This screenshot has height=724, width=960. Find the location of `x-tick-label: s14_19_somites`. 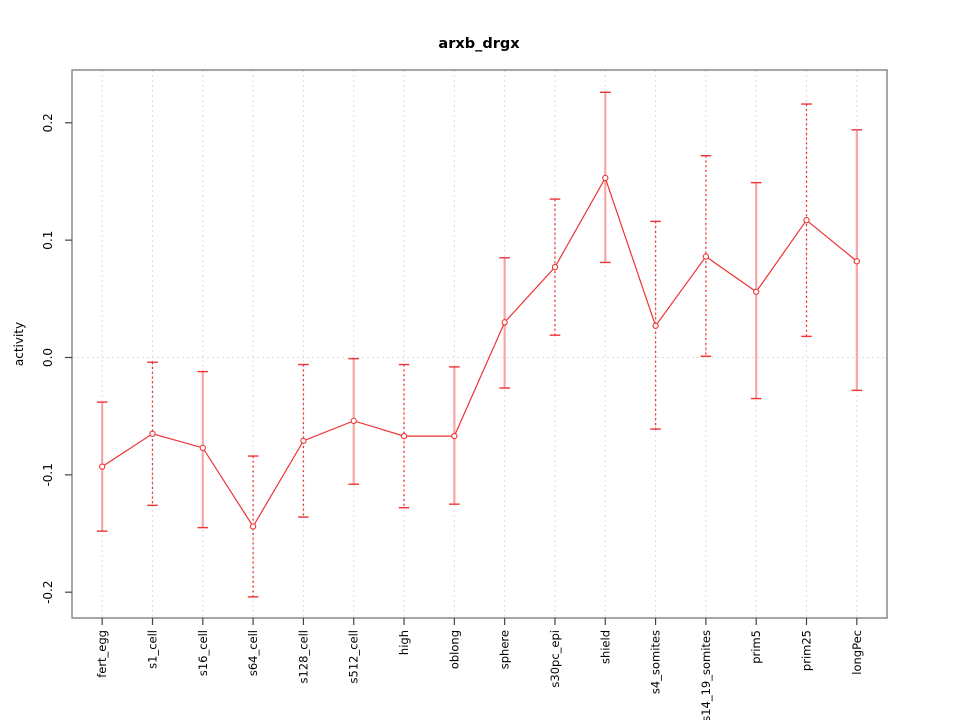

x-tick-label: s14_19_somites is located at coordinates (706, 675).